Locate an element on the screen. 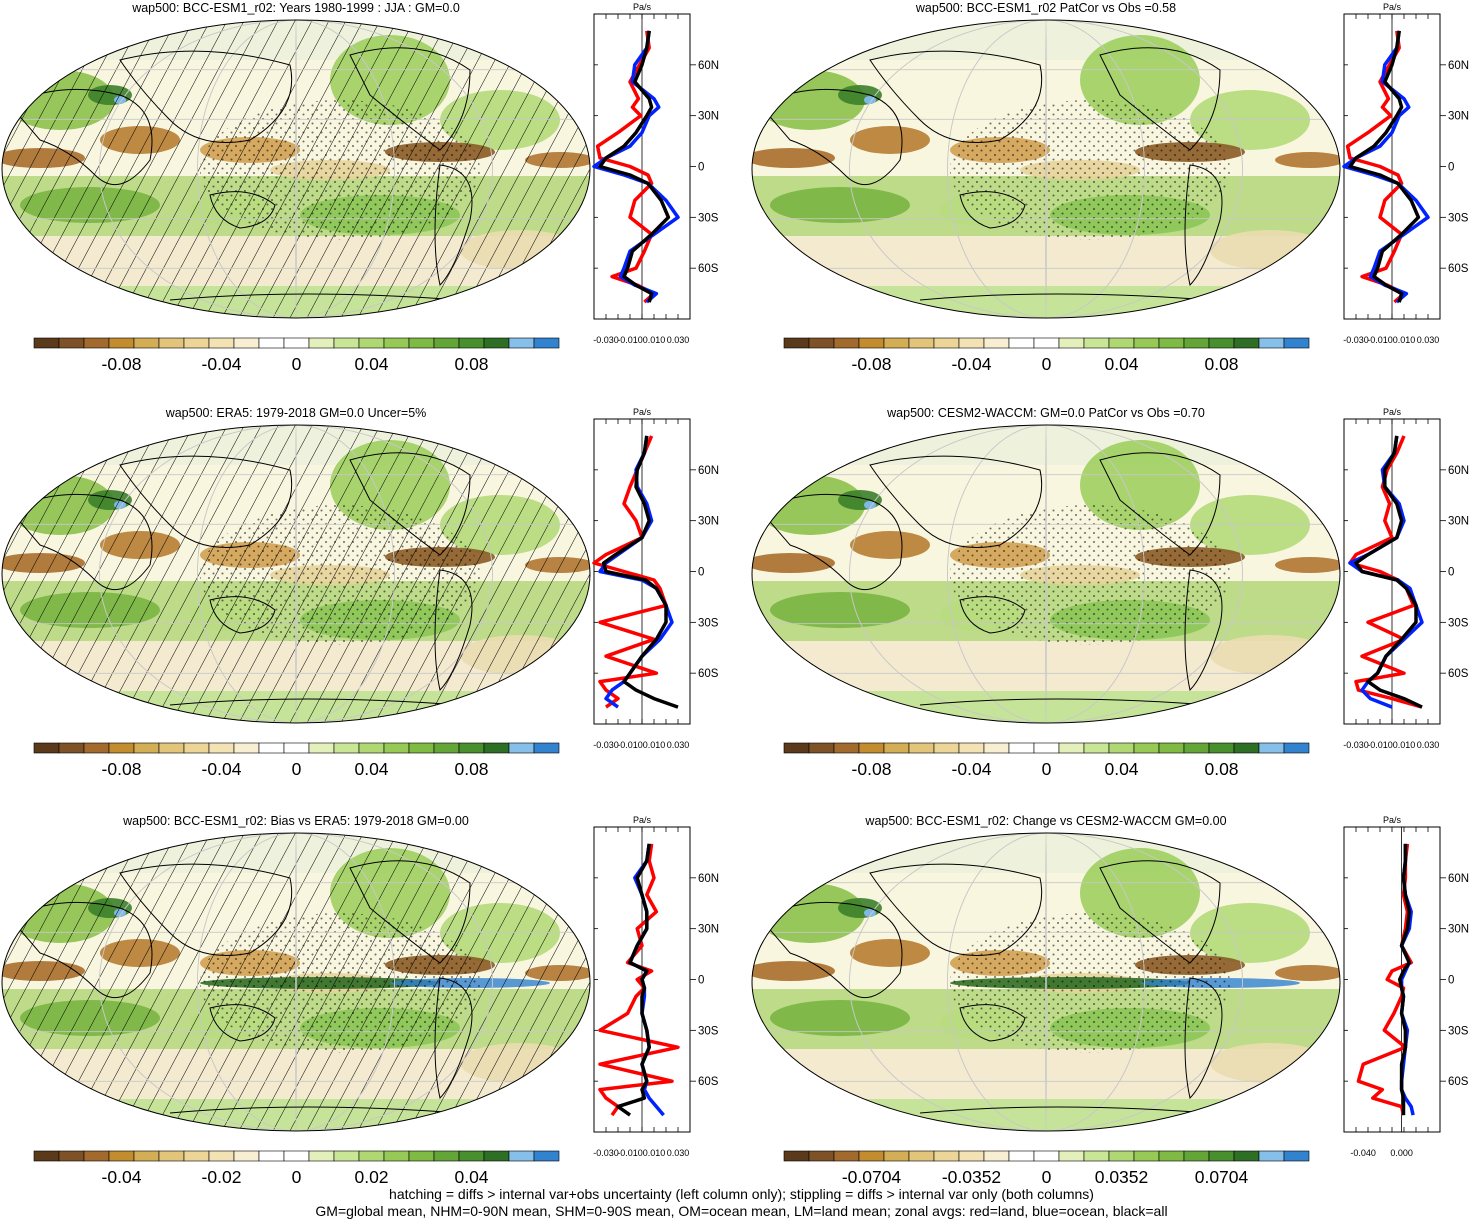 The width and height of the screenshot is (1483, 1220). zonal-lat-label: 30N is located at coordinates (708, 930).